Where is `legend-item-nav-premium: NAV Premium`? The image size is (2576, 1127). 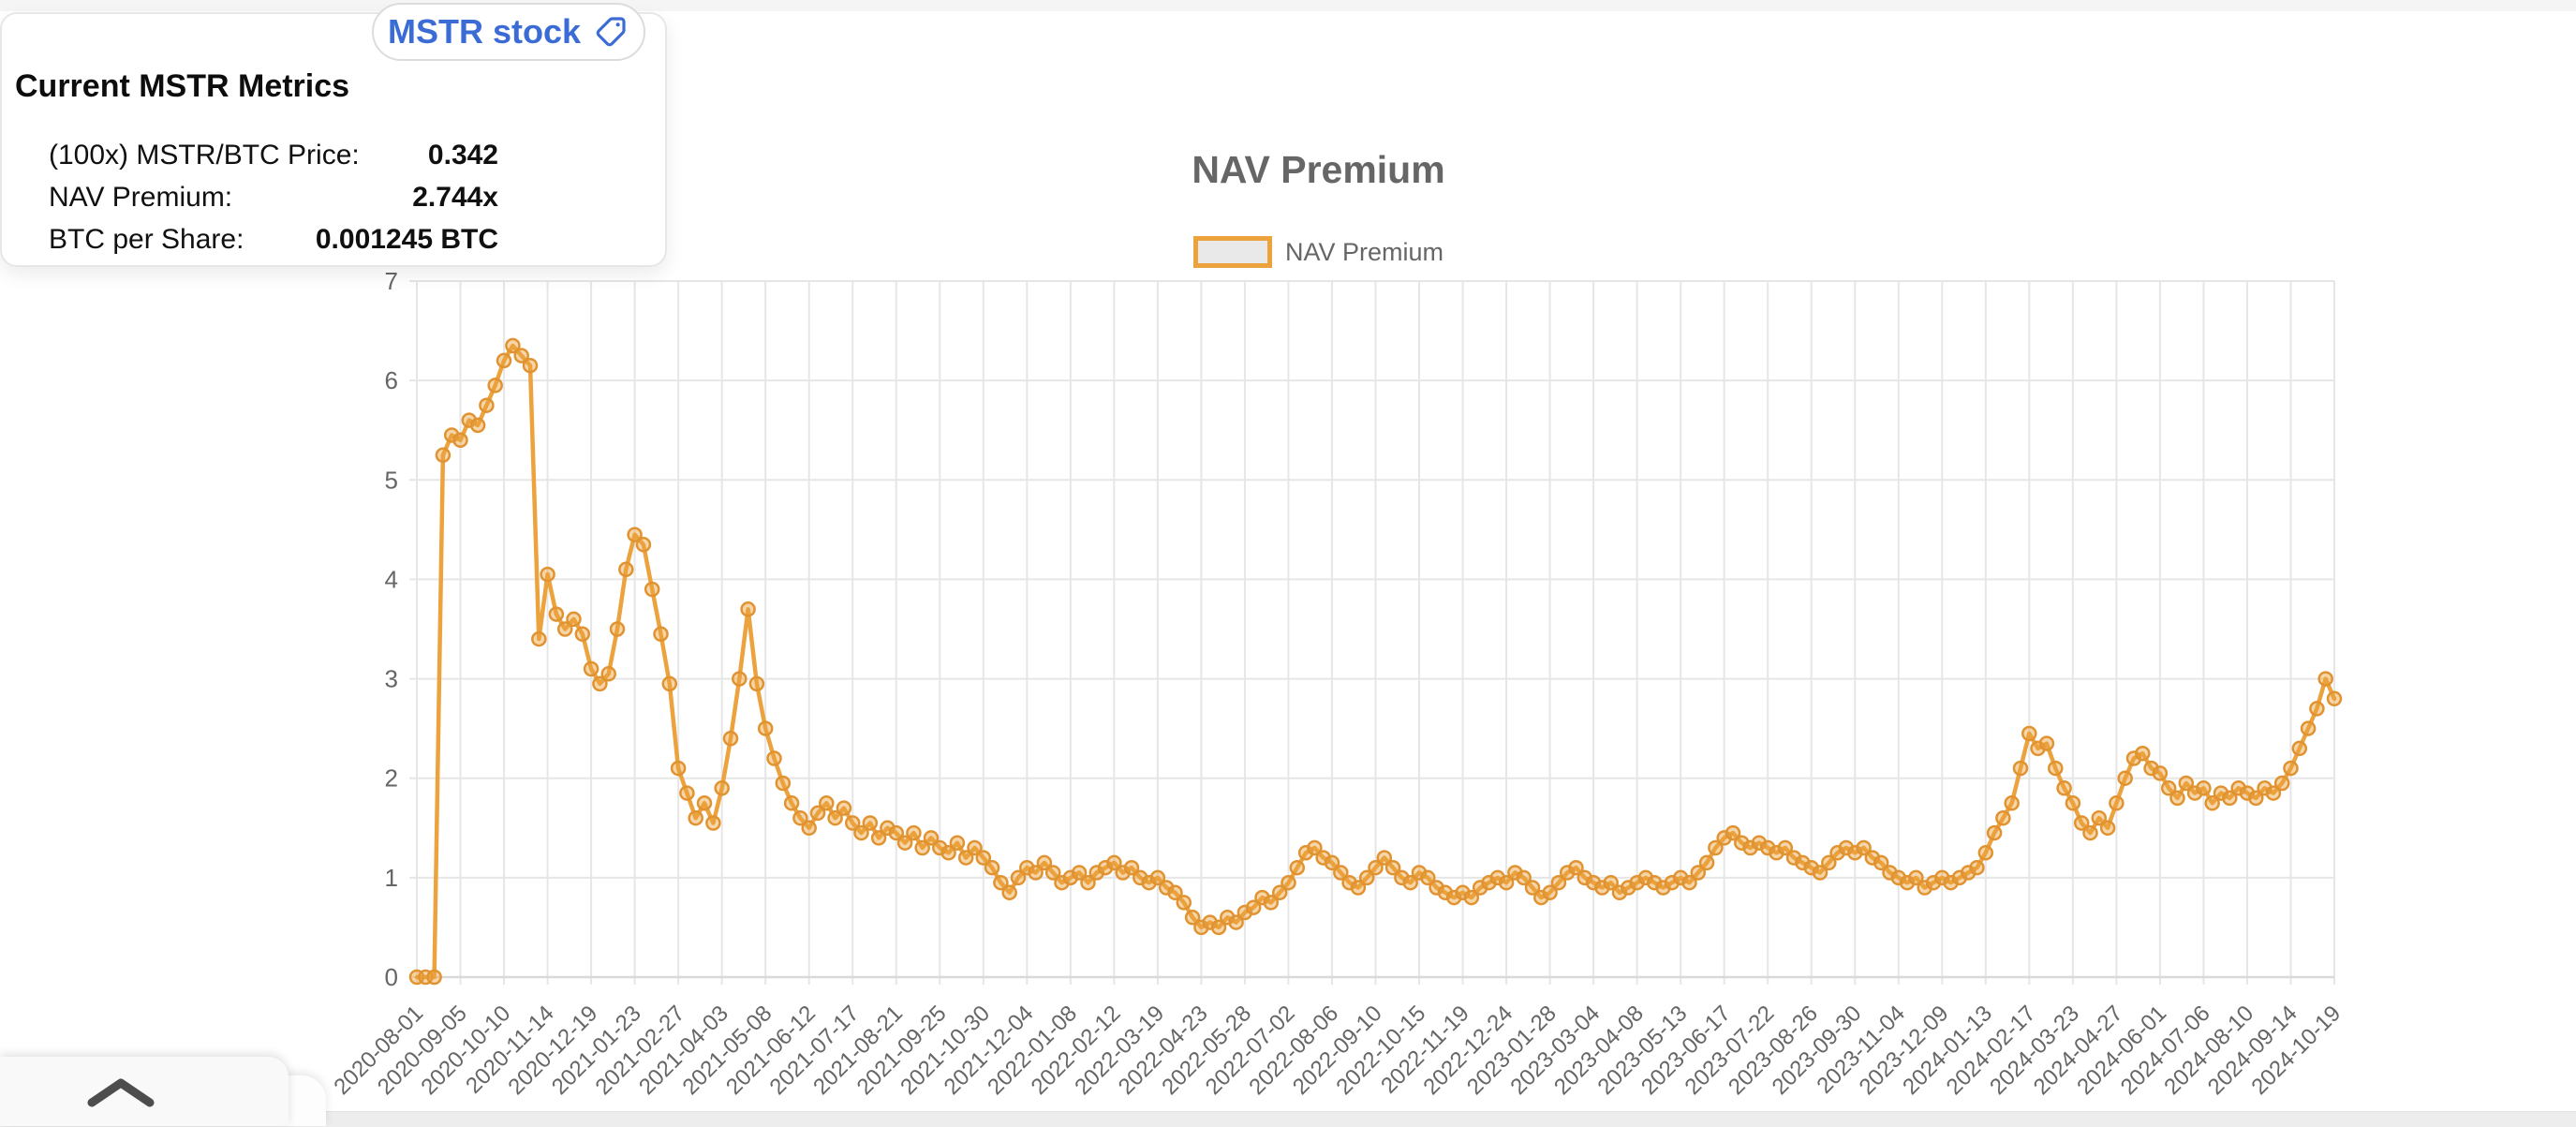
legend-item-nav-premium: NAV Premium is located at coordinates (1318, 252).